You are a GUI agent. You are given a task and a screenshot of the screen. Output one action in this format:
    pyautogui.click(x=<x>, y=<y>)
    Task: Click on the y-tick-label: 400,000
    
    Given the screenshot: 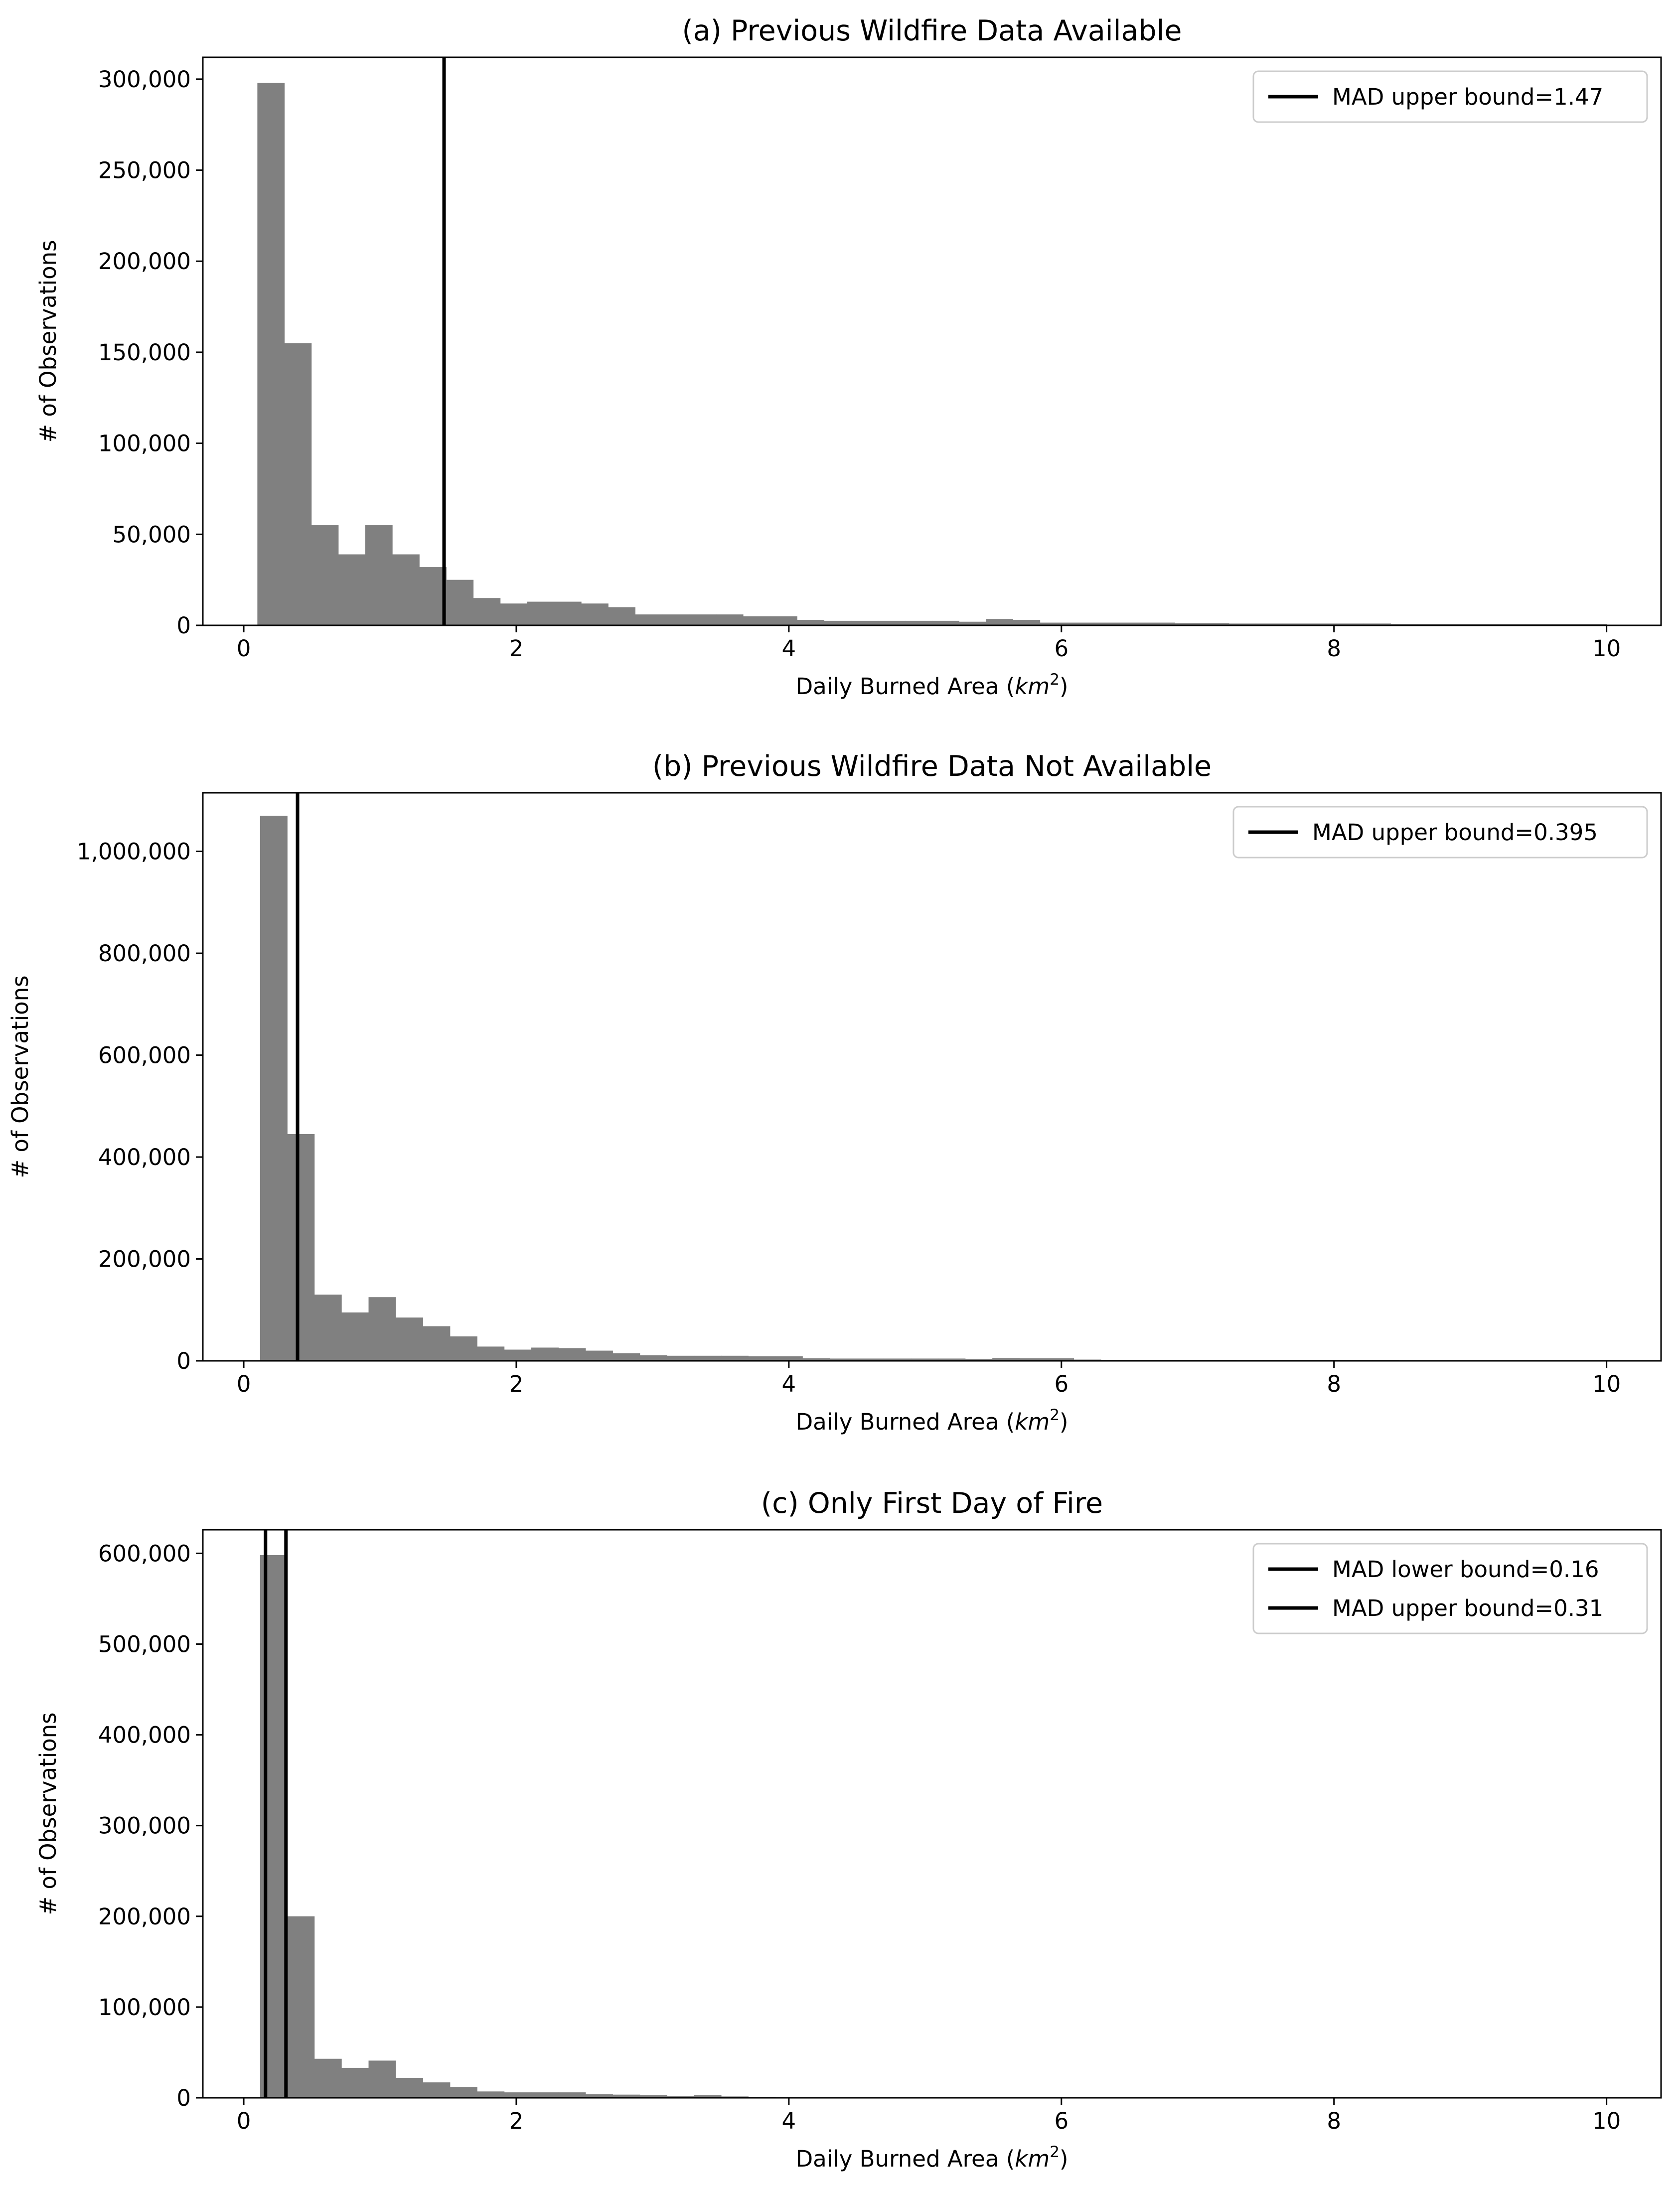 What is the action you would take?
    pyautogui.click(x=145, y=1157)
    